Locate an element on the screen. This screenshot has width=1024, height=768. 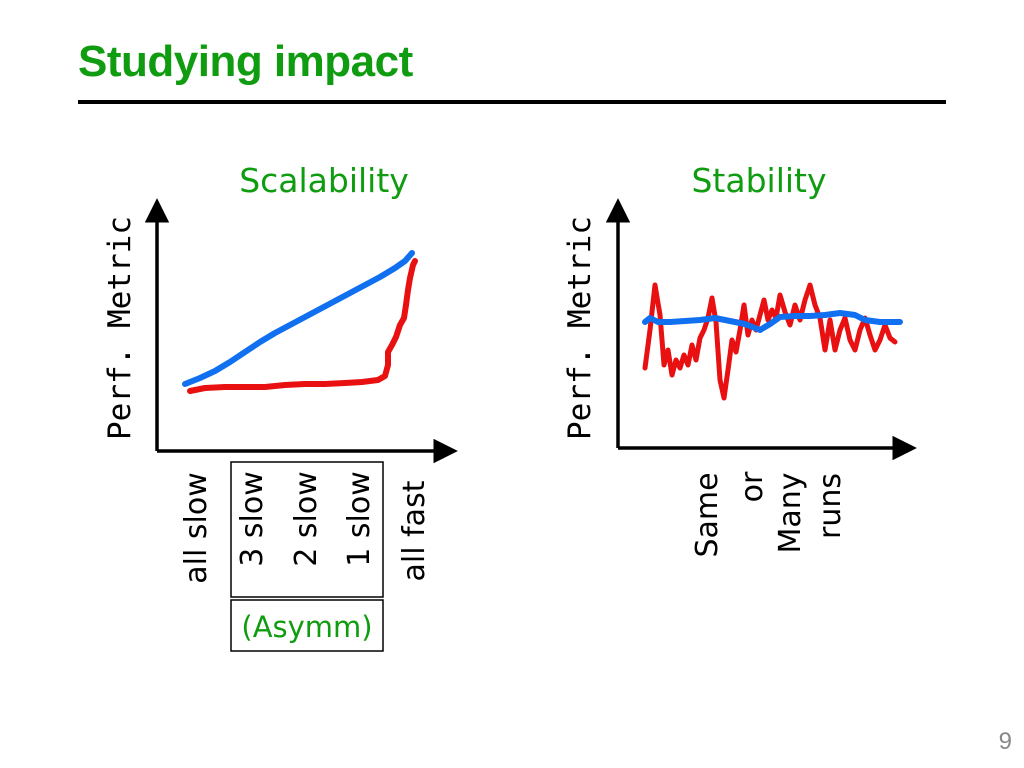
scalability-tick-all-slow: all slow is located at coordinates (196, 527).